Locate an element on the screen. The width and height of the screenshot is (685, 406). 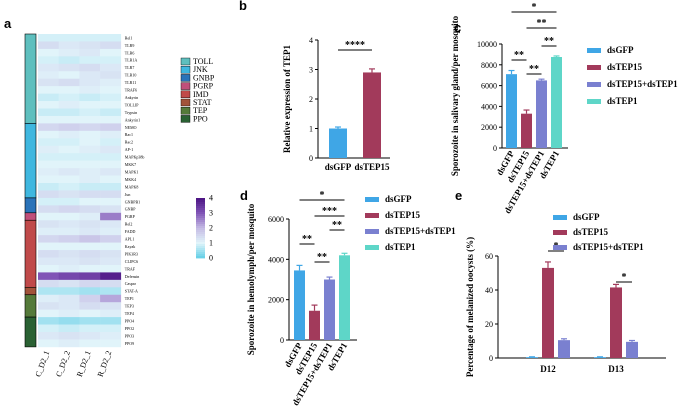
heatmap-column-label: R_D2_2 is located at coordinates (105, 364).